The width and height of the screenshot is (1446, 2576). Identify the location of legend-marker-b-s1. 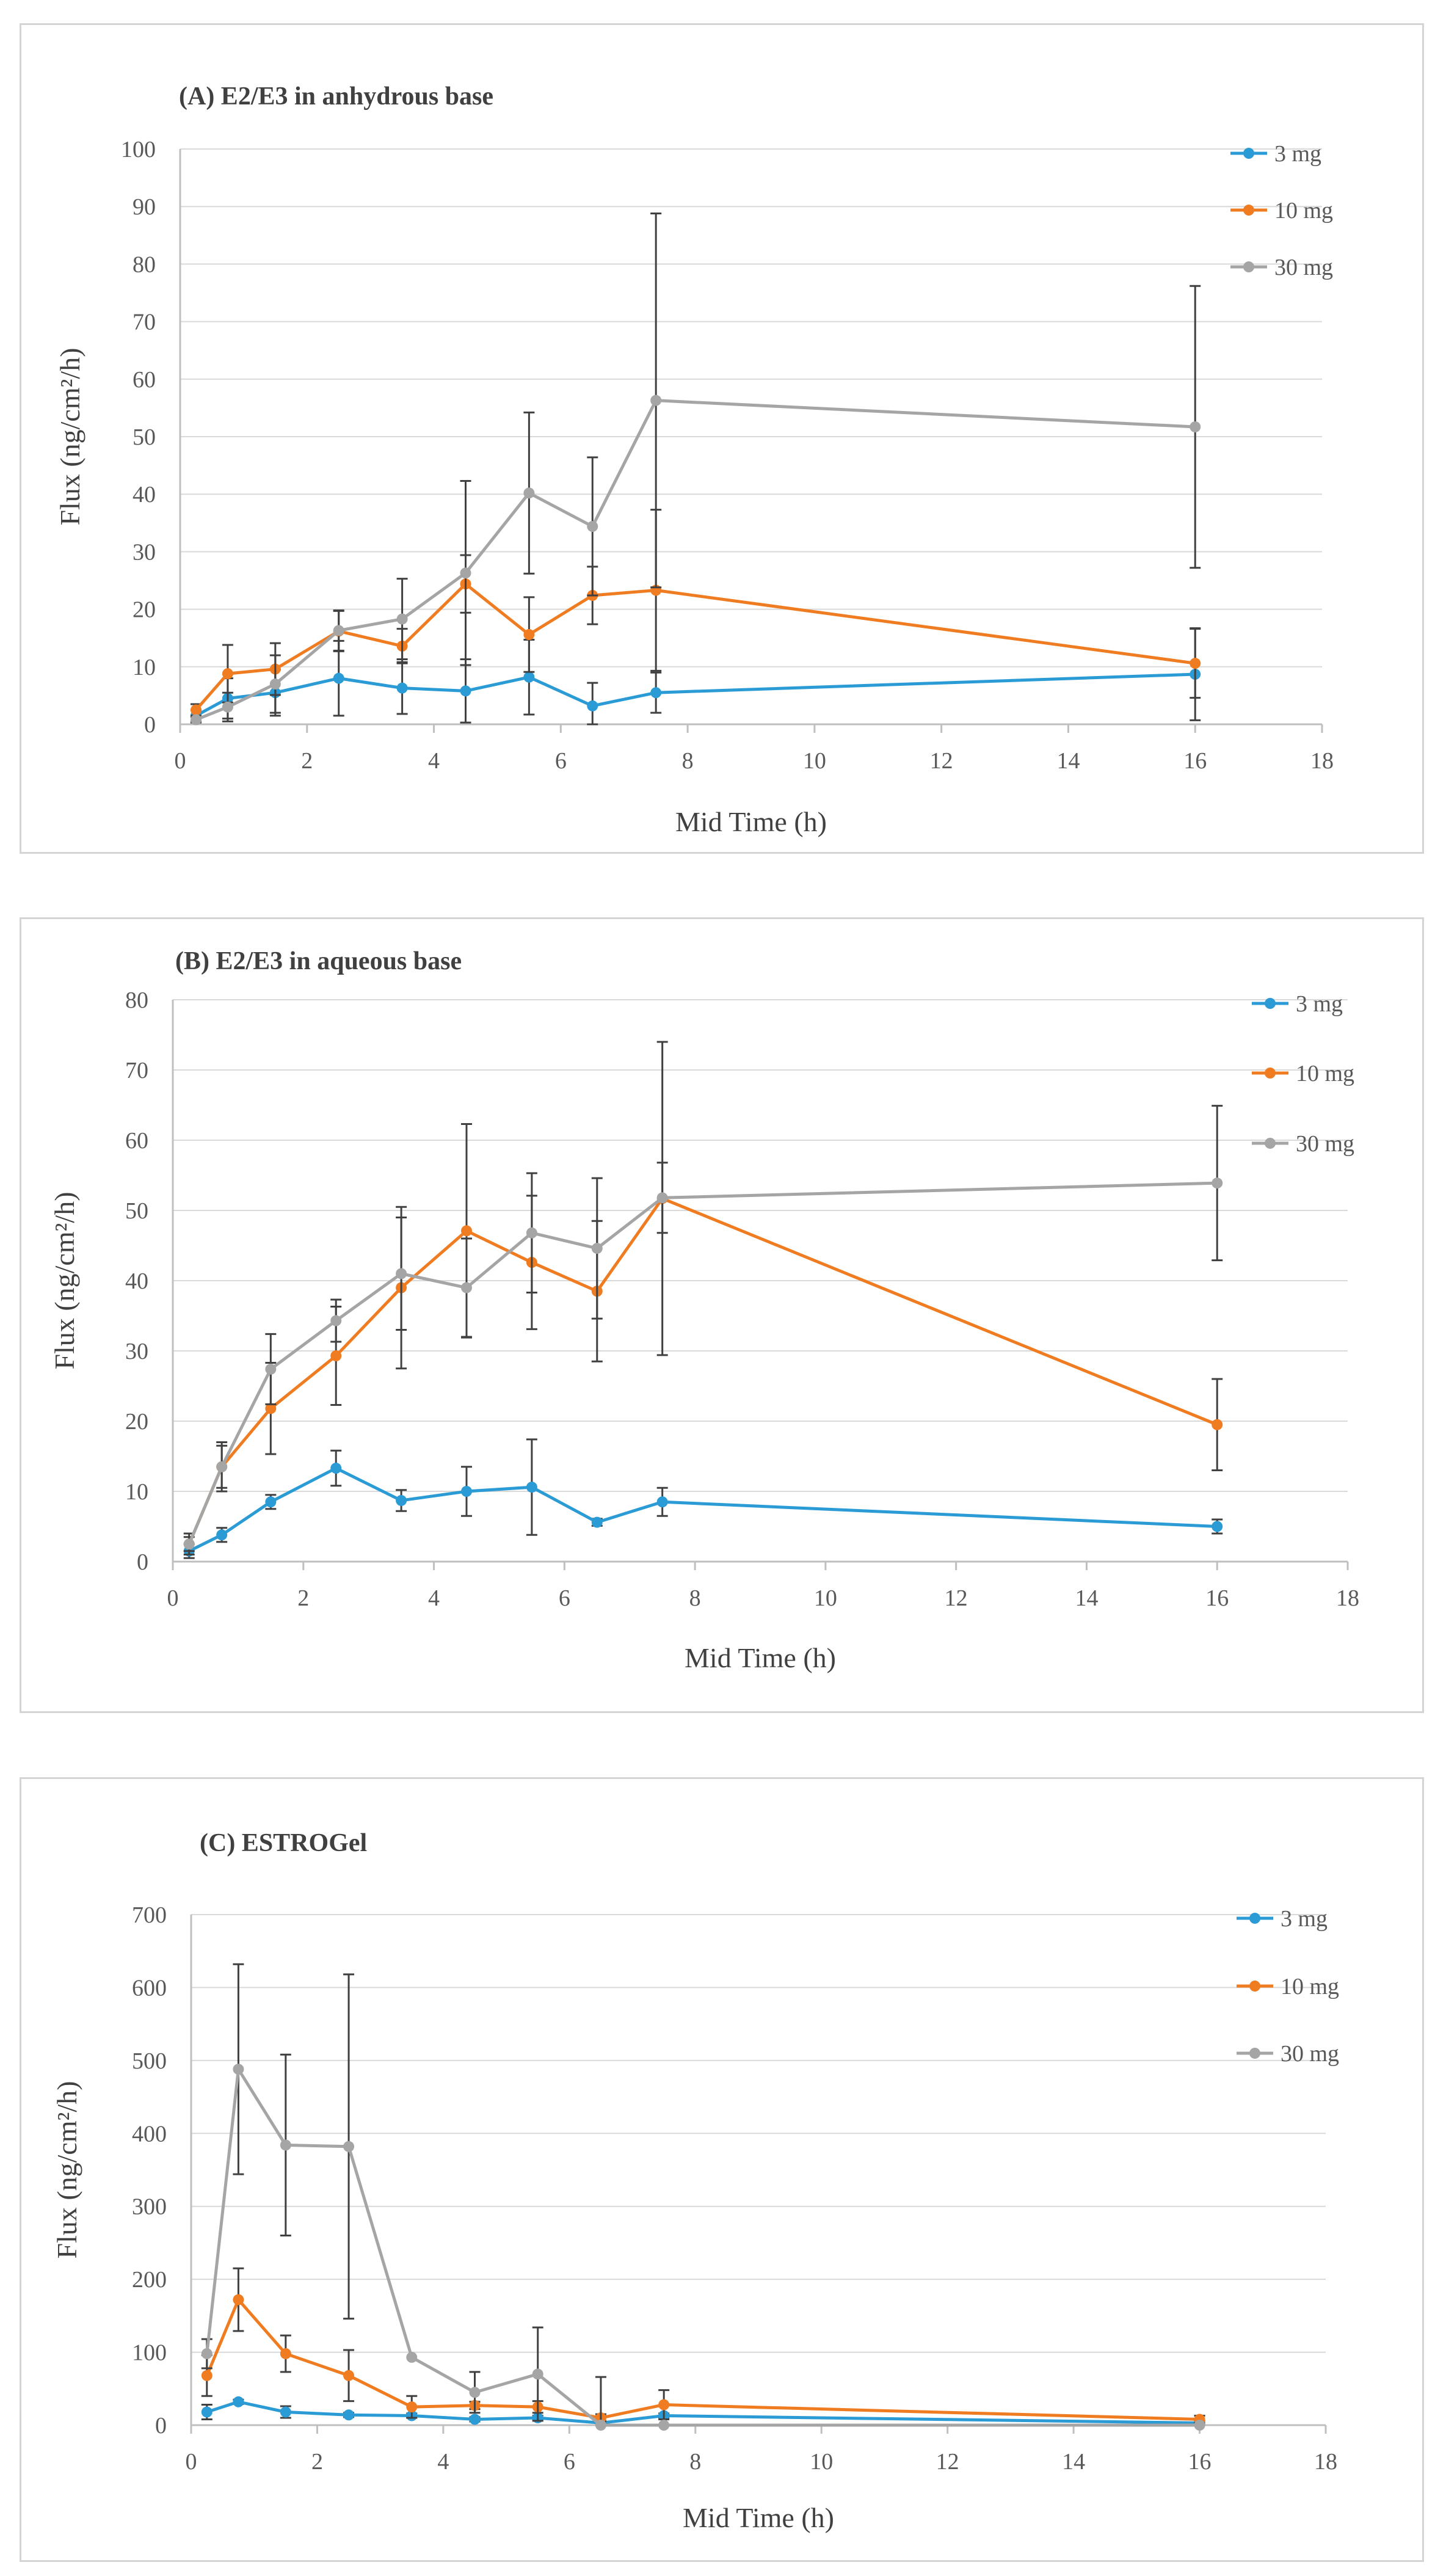
(1270, 1073).